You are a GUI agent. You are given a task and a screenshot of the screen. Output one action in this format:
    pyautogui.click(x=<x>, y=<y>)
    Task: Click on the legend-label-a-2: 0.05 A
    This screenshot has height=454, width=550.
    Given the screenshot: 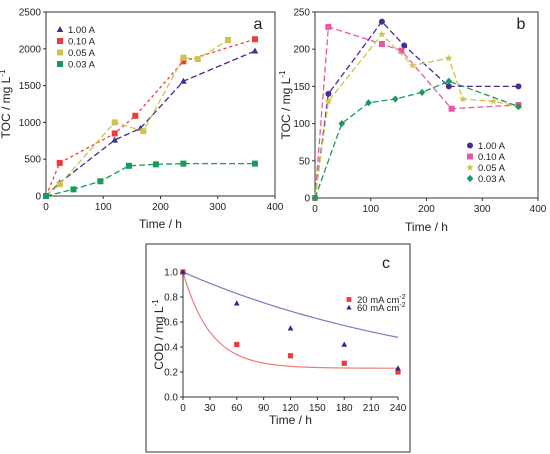 What is the action you would take?
    pyautogui.click(x=82, y=53)
    